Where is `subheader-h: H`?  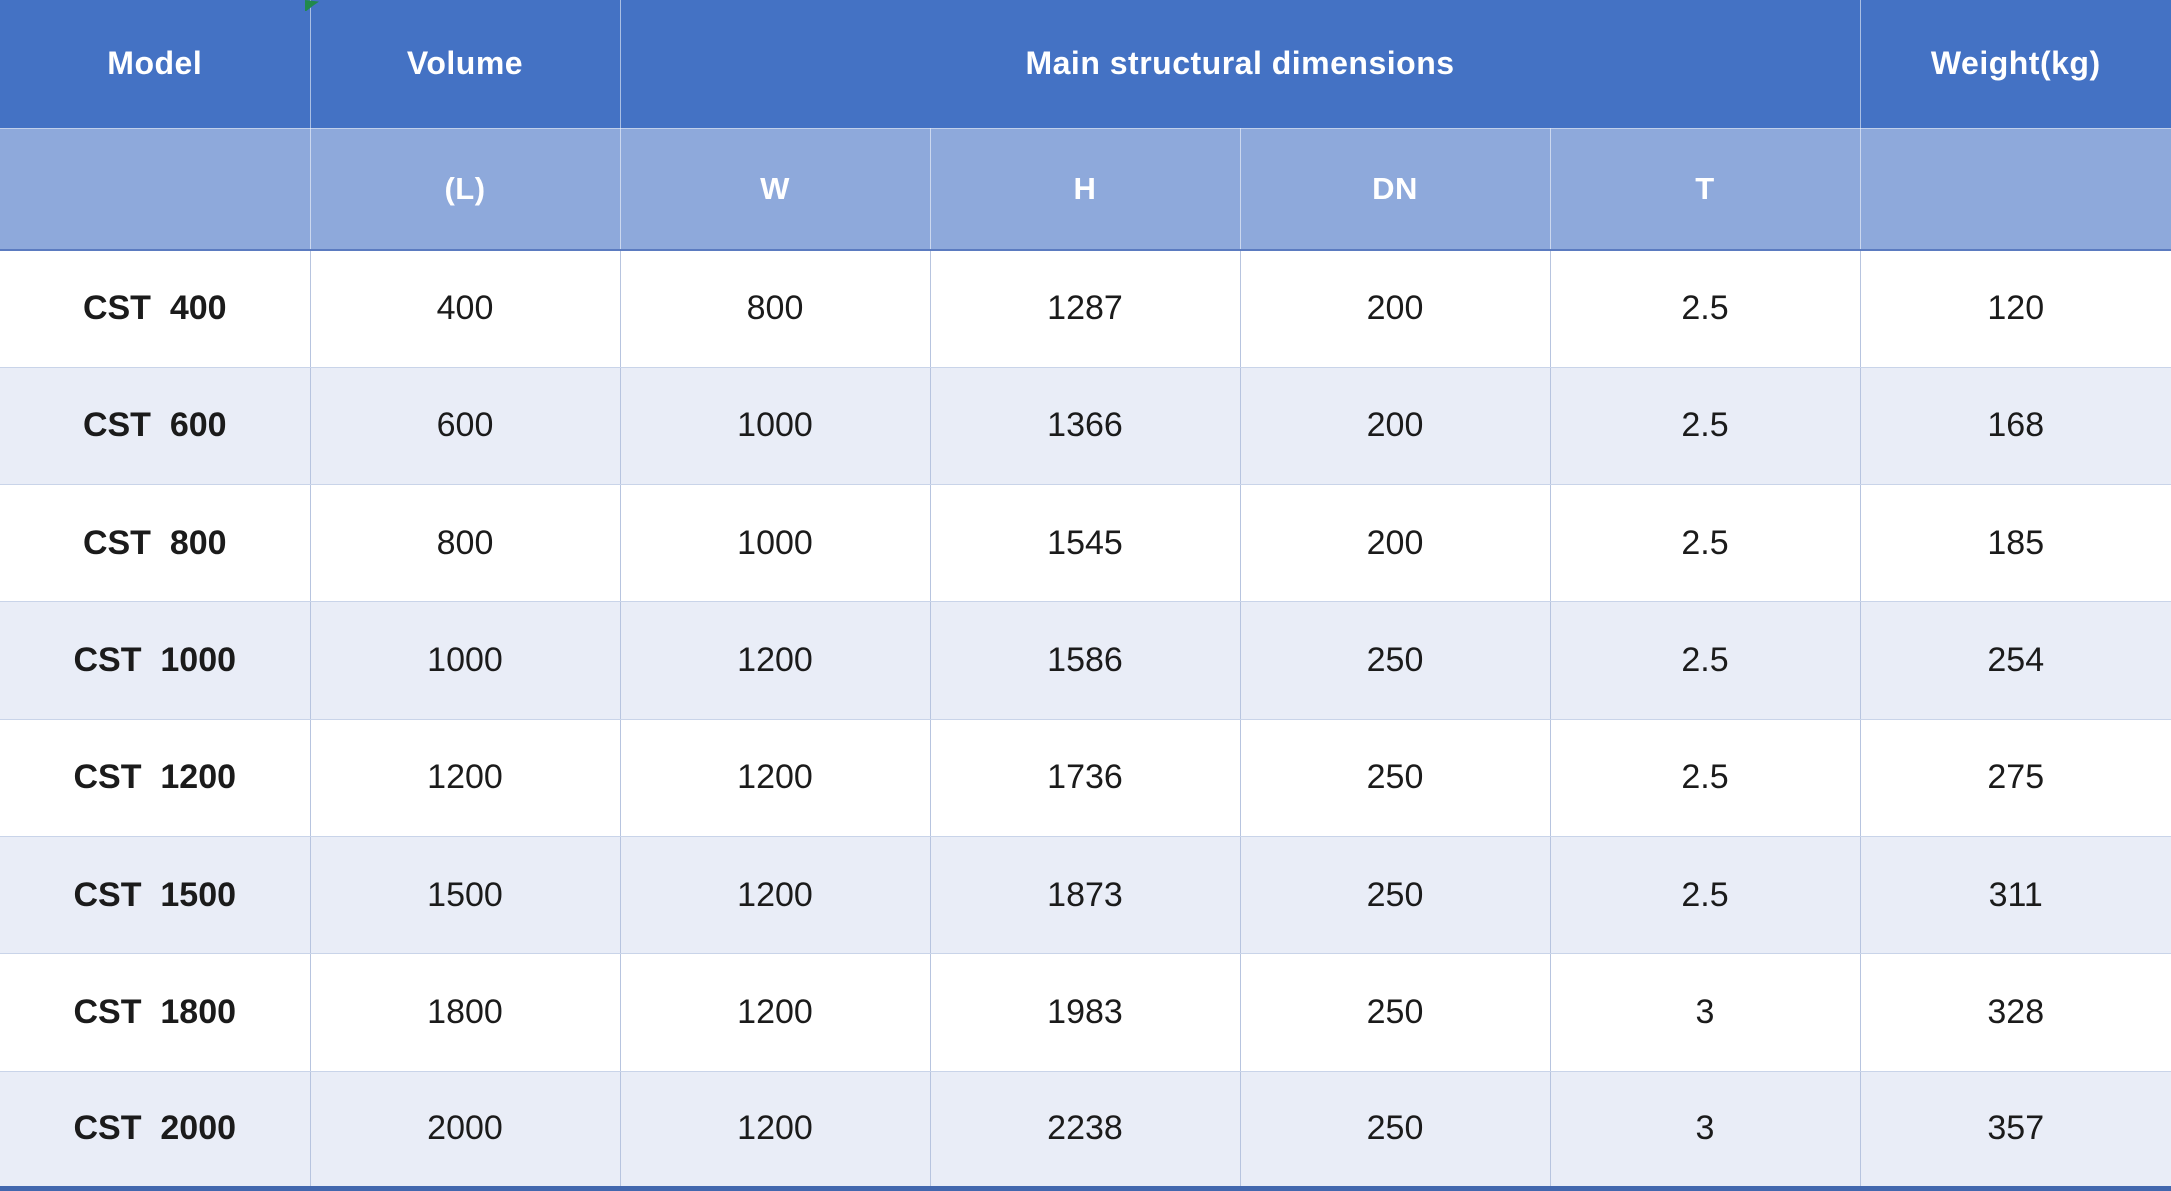
subheader-h: H is located at coordinates (1085, 189).